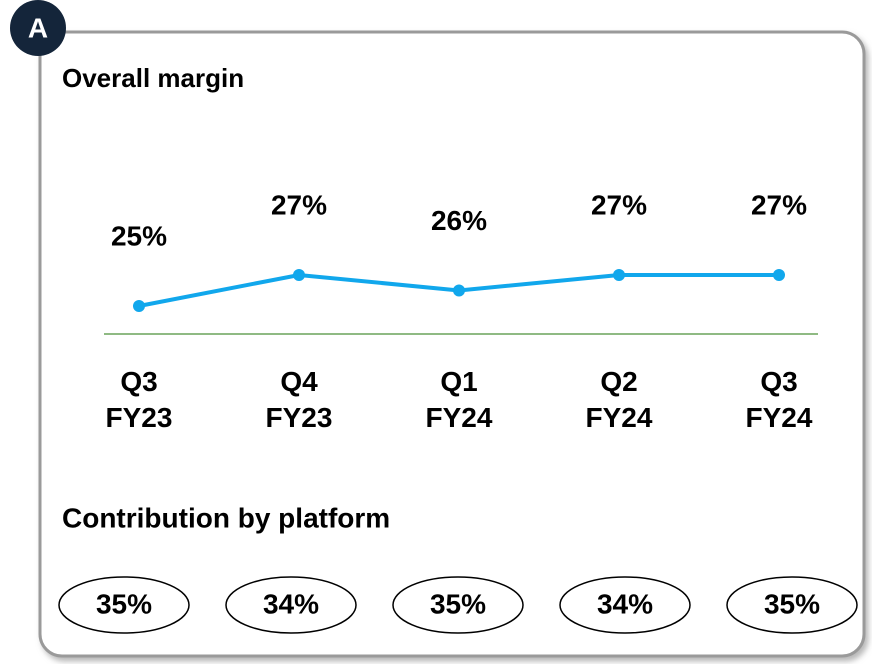 This screenshot has width=872, height=664. I want to click on chart-title: Overall margin, so click(153, 78).